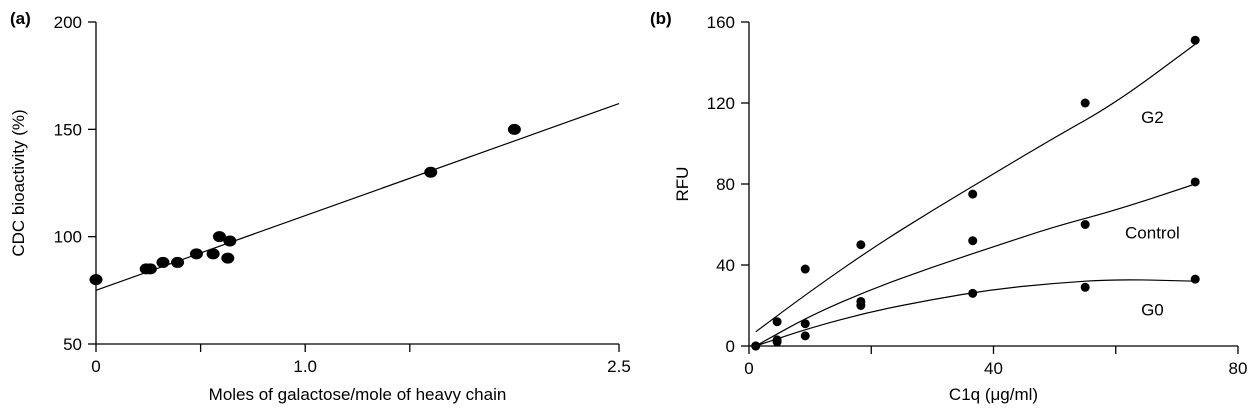 This screenshot has width=1260, height=418. What do you see at coordinates (358, 394) in the screenshot?
I see `panel-a-x-axis-label: Moles of galactose/mole of heavy chain` at bounding box center [358, 394].